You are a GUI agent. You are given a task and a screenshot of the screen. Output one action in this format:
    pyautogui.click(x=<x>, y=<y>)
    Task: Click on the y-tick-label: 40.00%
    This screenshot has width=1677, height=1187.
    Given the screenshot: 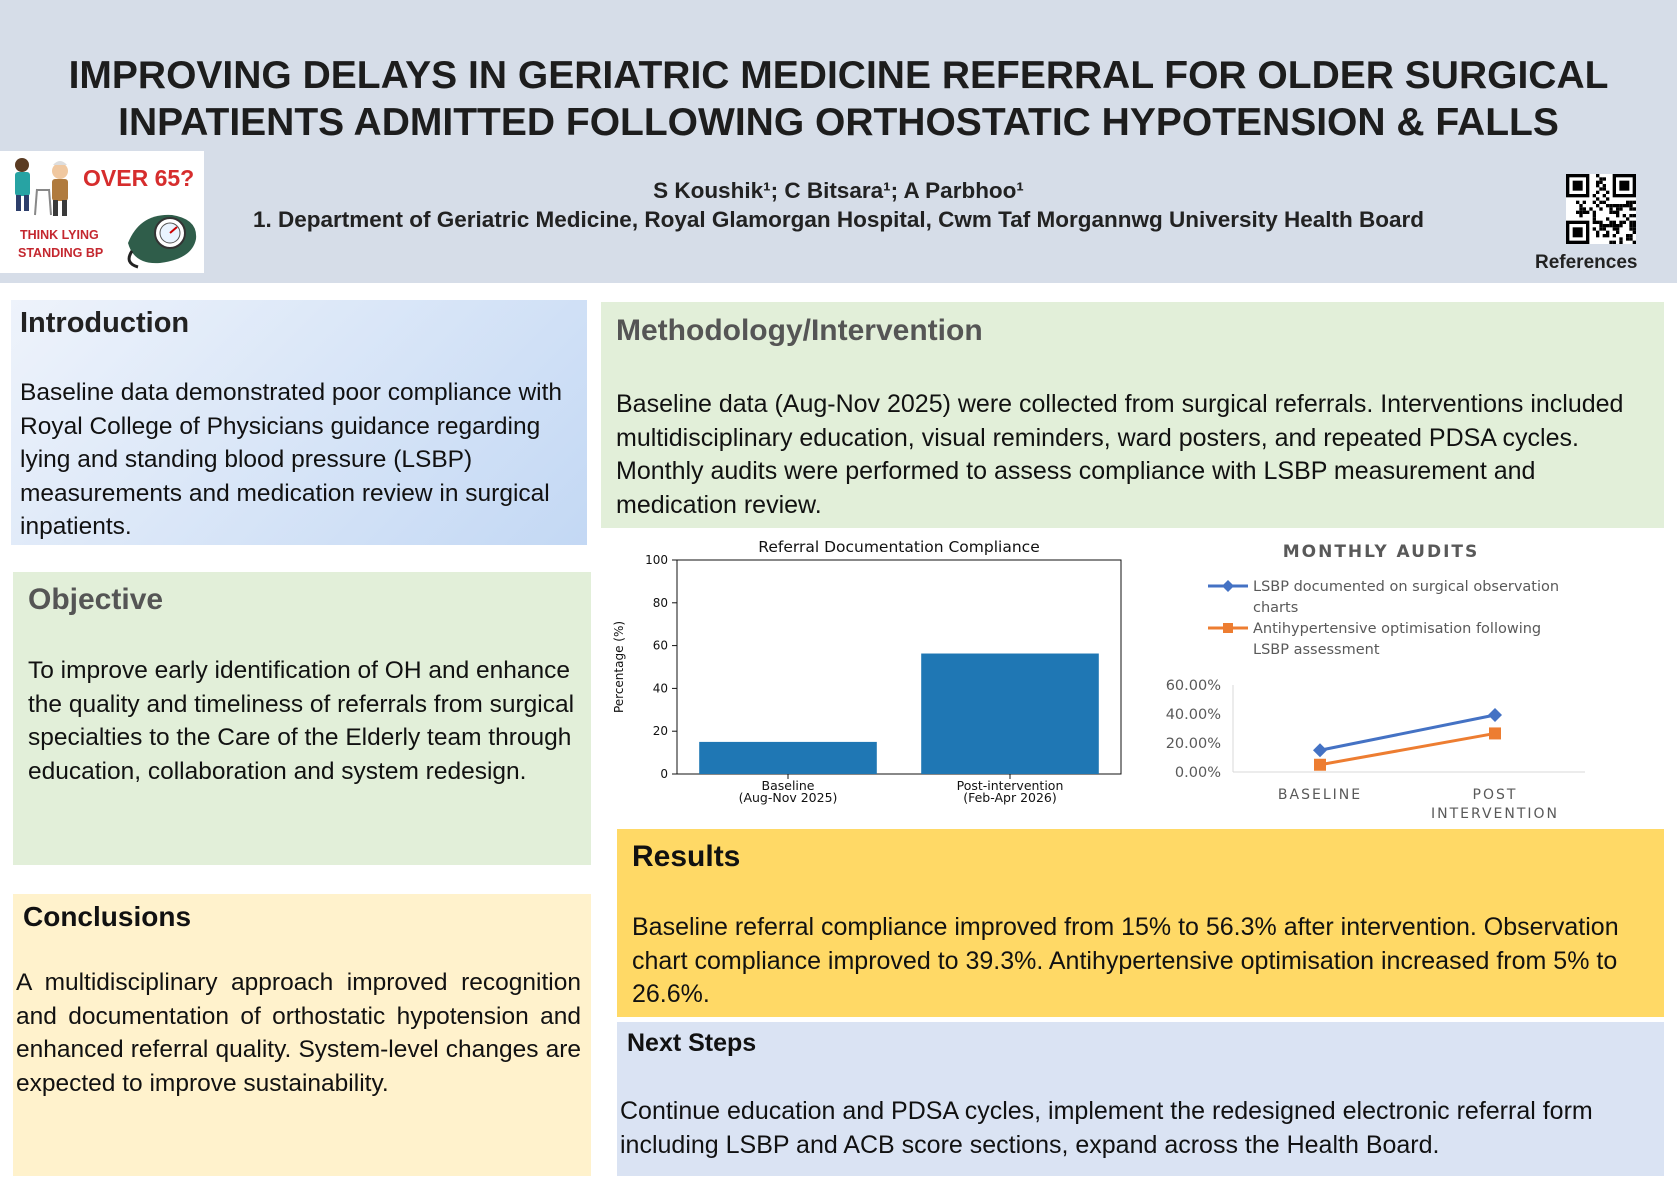 What is the action you would take?
    pyautogui.click(x=1193, y=715)
    